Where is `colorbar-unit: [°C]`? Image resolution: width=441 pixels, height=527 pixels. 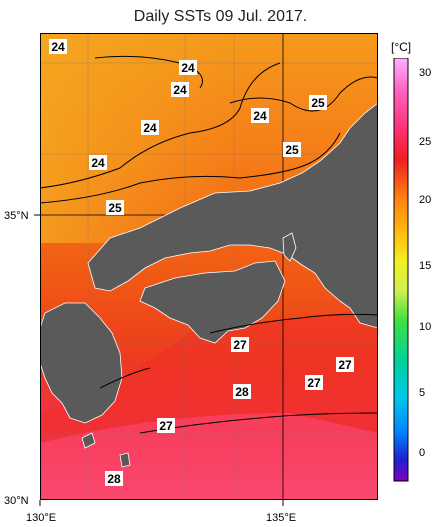
colorbar-unit: [°C] is located at coordinates (401, 47).